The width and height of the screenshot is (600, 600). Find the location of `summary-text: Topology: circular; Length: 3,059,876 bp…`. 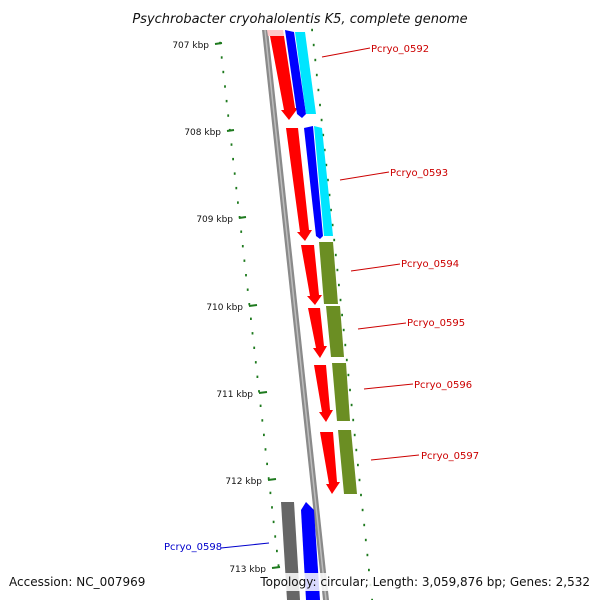

summary-text: Topology: circular; Length: 3,059,876 bp… is located at coordinates (424, 582).